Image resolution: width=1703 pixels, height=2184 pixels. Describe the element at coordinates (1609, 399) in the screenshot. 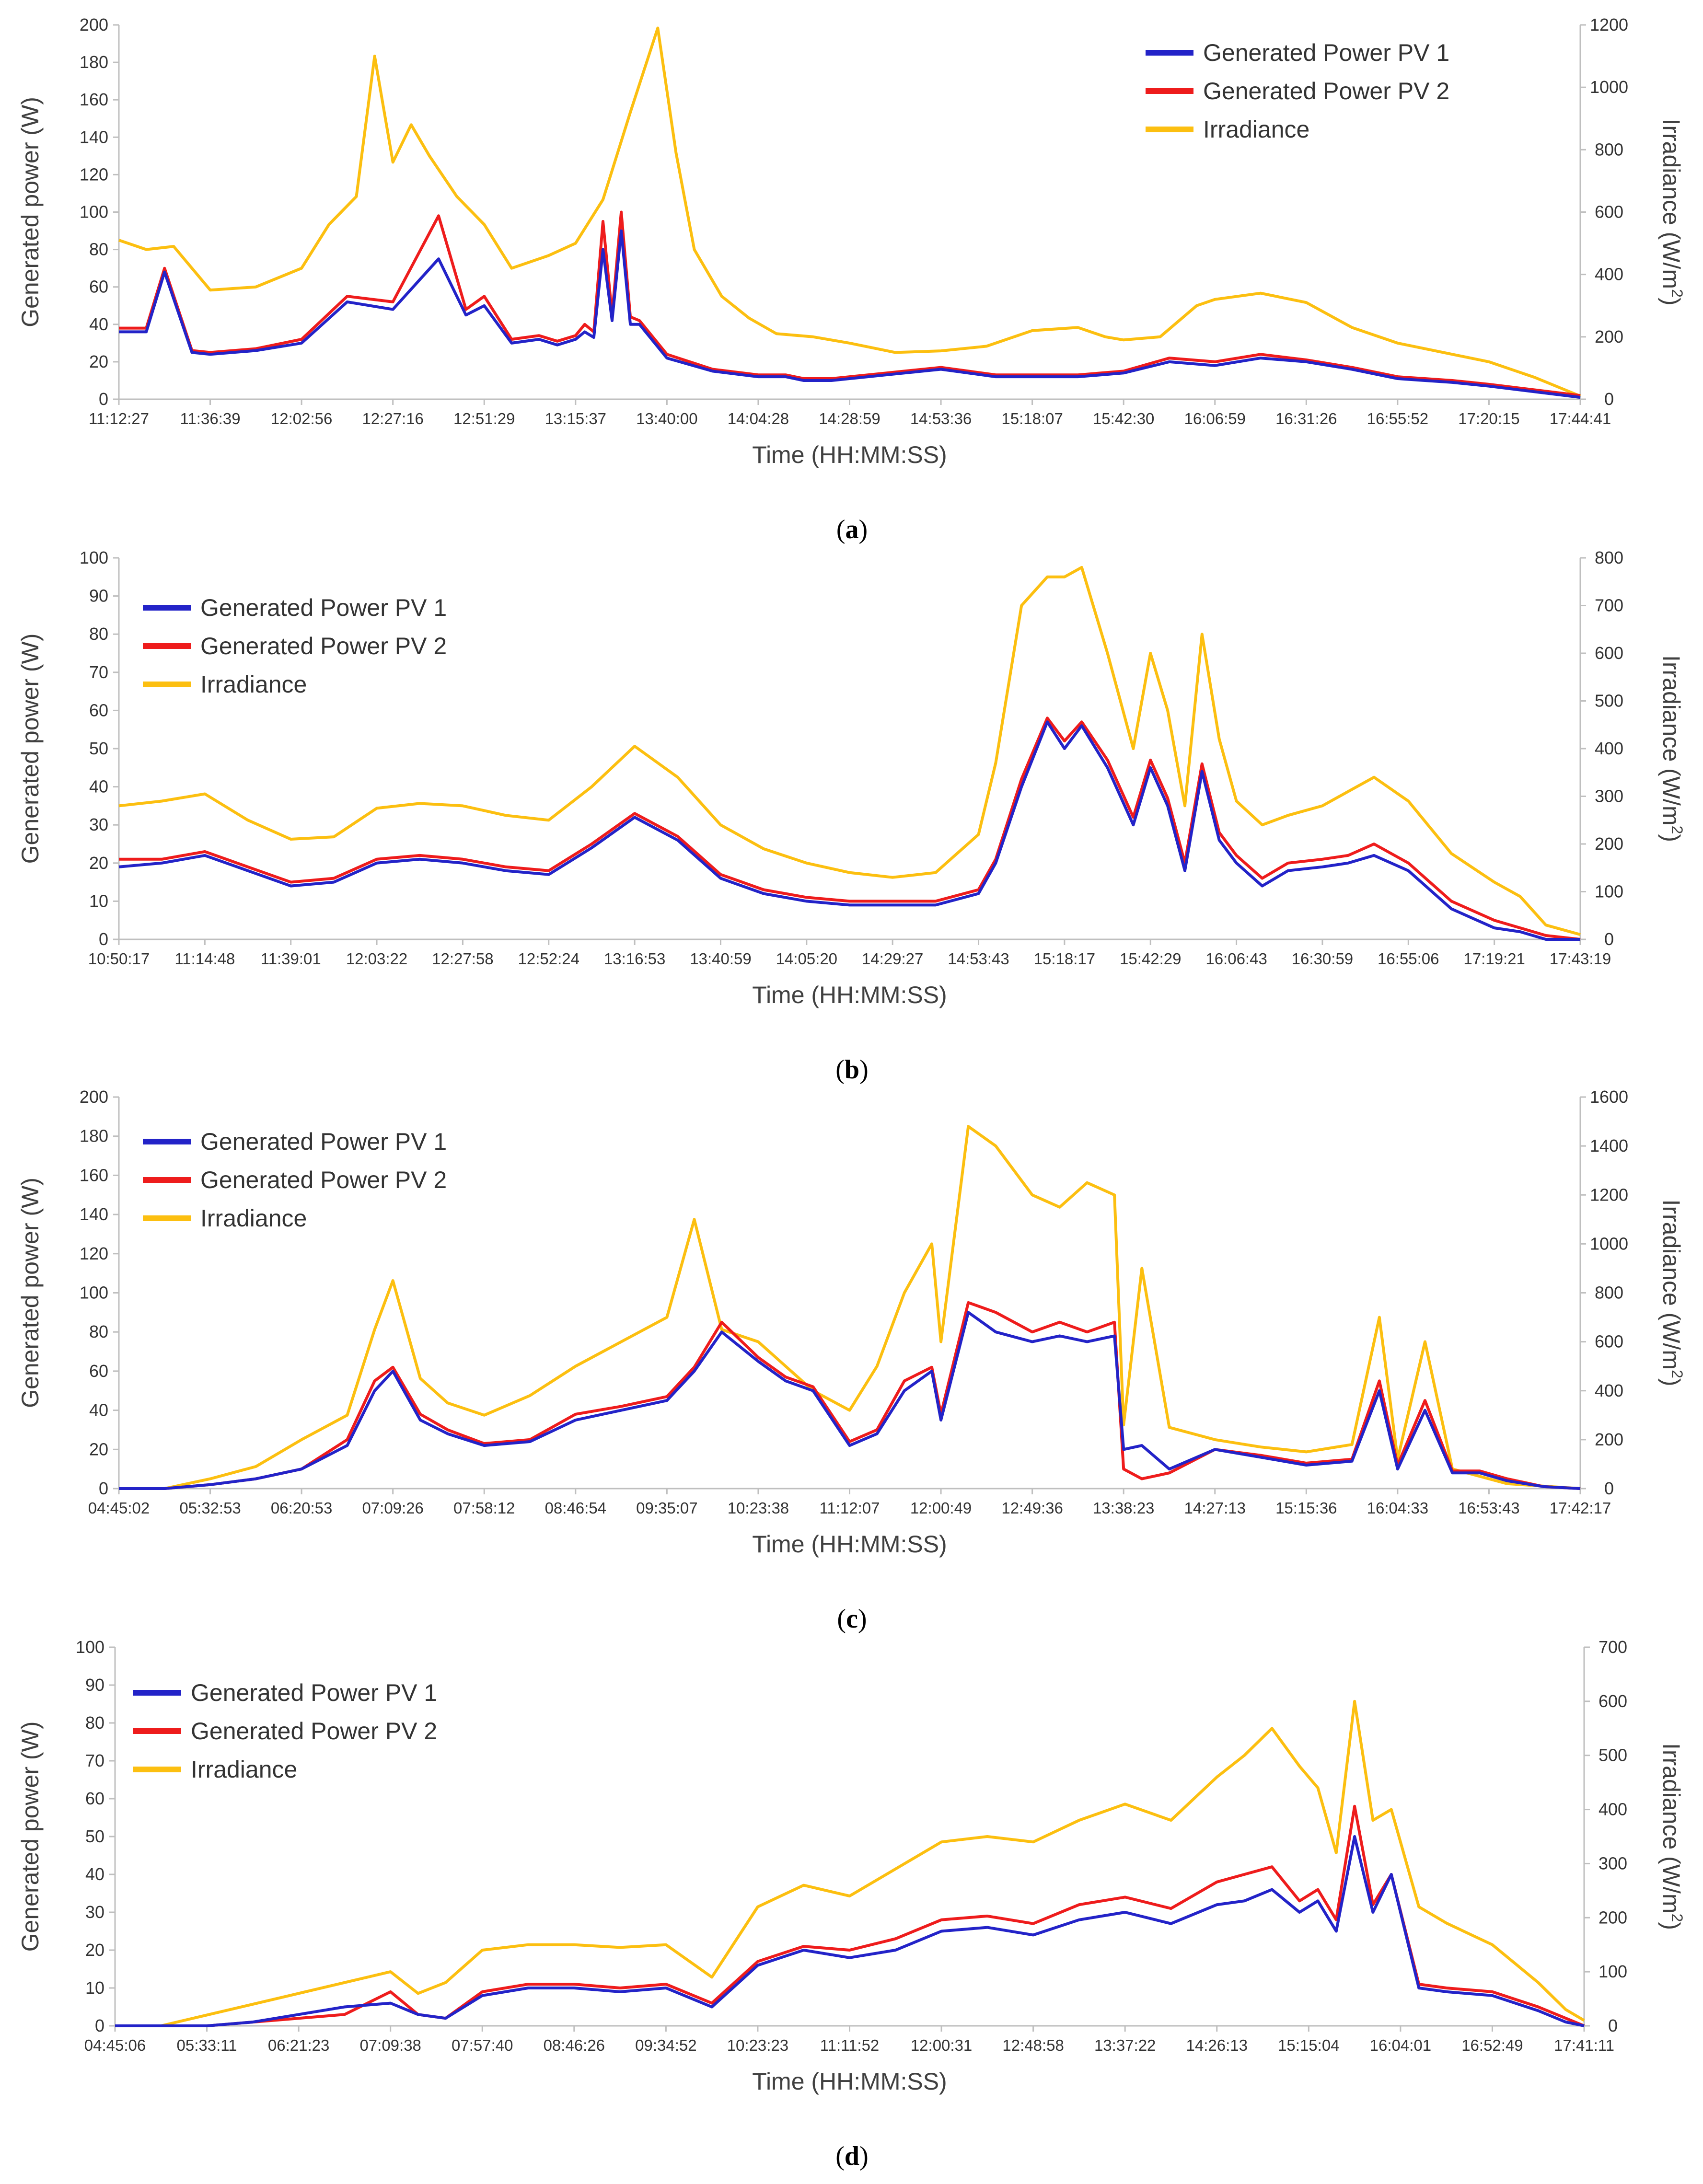

I see `y2-tick-label: 0` at that location.